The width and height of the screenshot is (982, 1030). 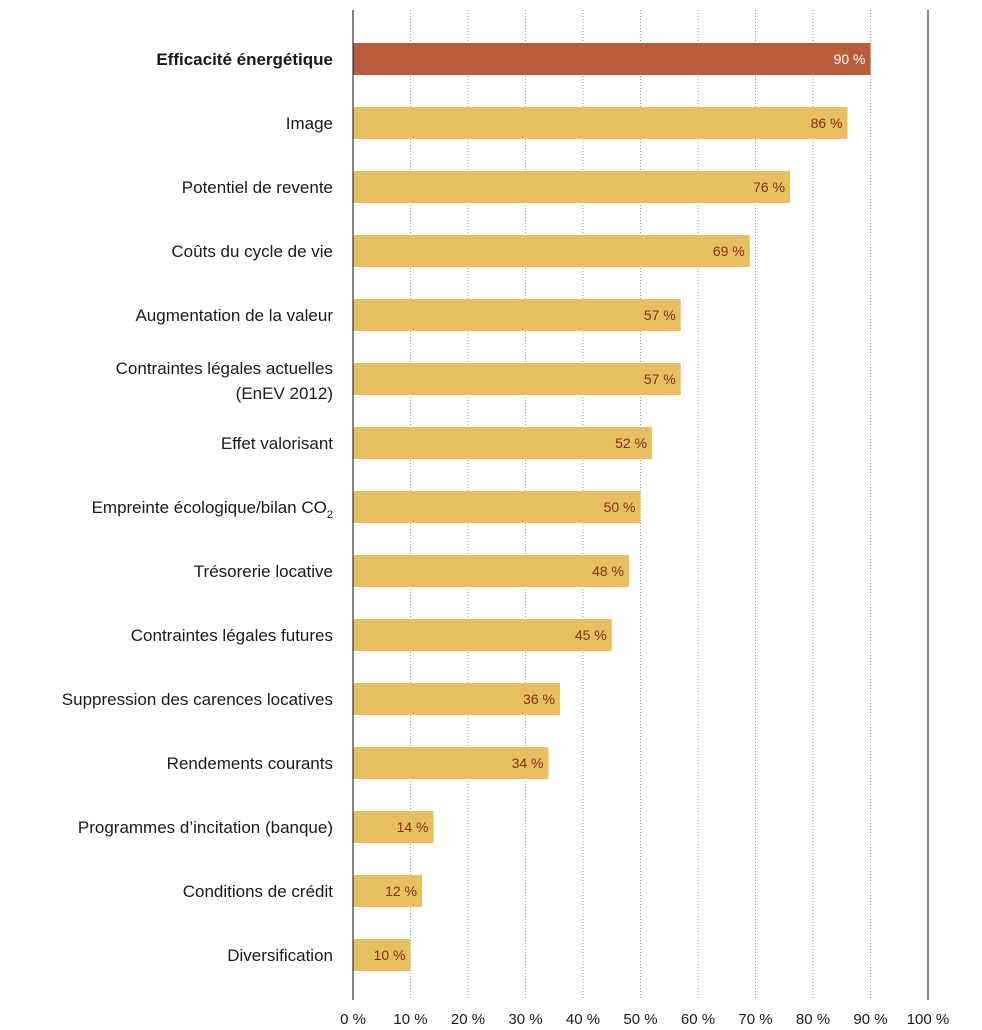 I want to click on category-label: Conditions de crédit, so click(x=258, y=891).